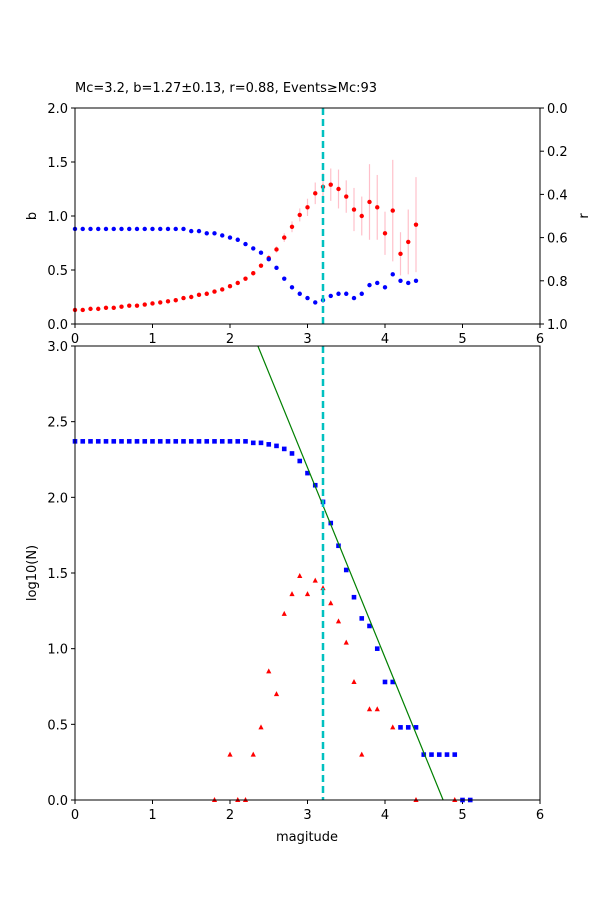 This screenshot has height=900, width=600. Describe the element at coordinates (57, 325) in the screenshot. I see `y-tick-label: 0.0` at that location.